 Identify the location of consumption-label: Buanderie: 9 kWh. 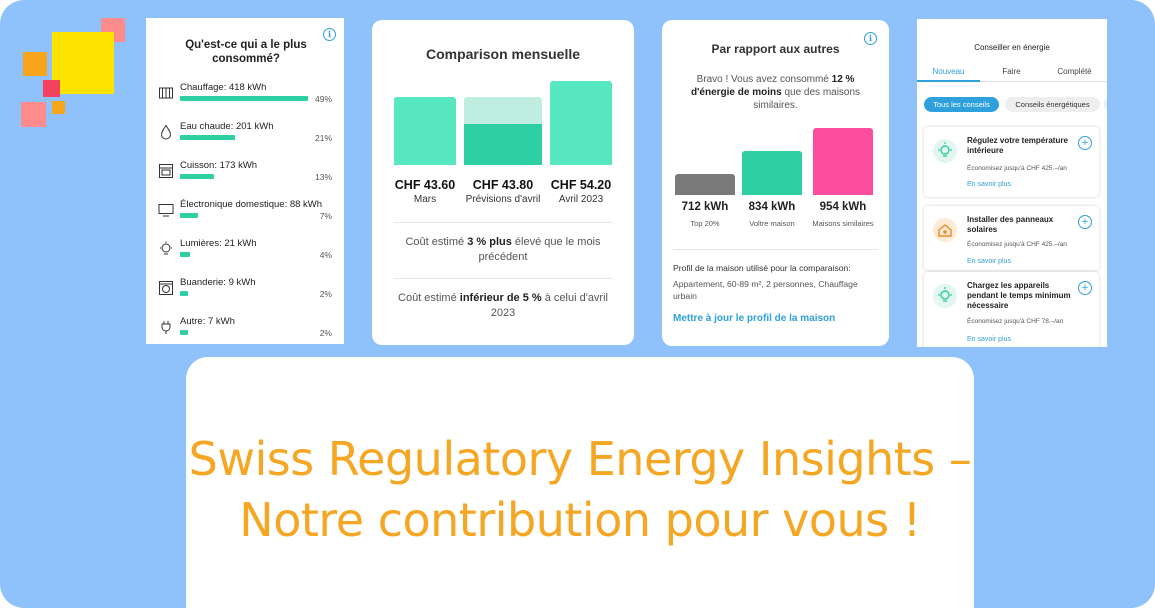
(218, 282).